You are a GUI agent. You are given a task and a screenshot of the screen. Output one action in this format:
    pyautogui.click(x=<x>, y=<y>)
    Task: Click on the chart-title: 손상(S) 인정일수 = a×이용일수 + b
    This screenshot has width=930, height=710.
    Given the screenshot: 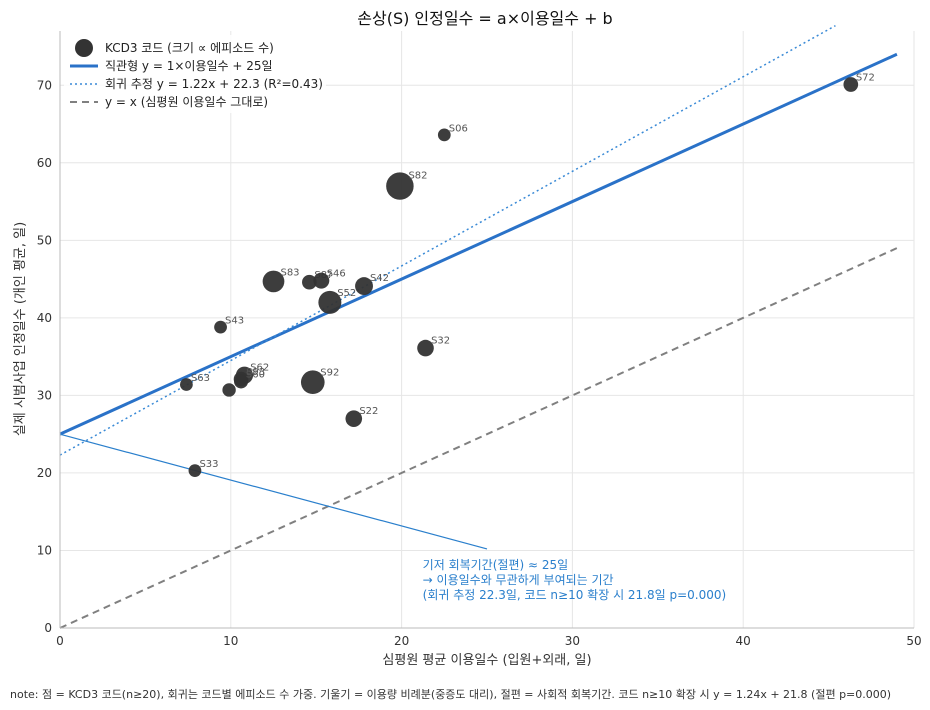 What is the action you would take?
    pyautogui.click(x=484, y=18)
    